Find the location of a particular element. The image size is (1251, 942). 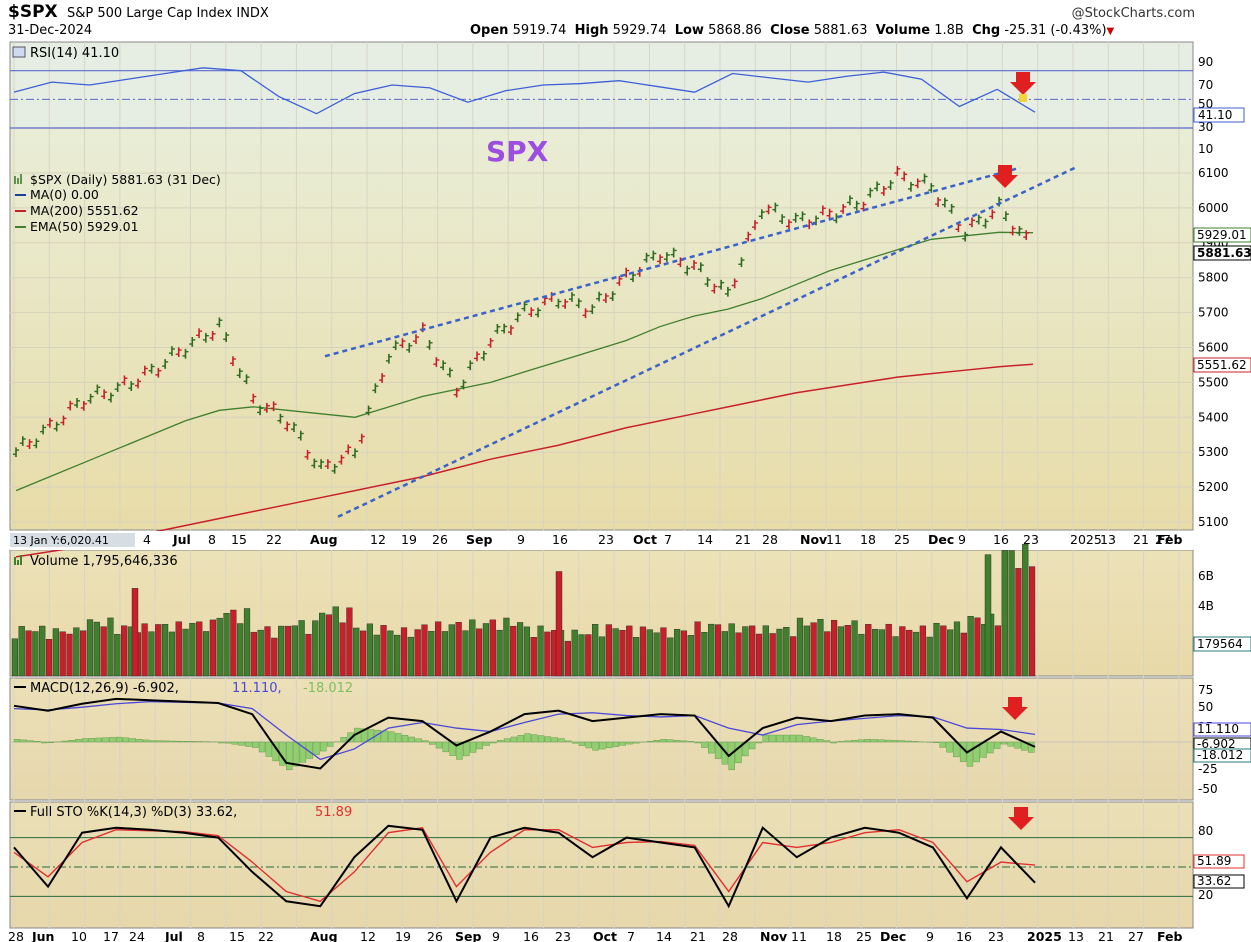

bottom-axis-label: Jul is located at coordinates (173, 935).